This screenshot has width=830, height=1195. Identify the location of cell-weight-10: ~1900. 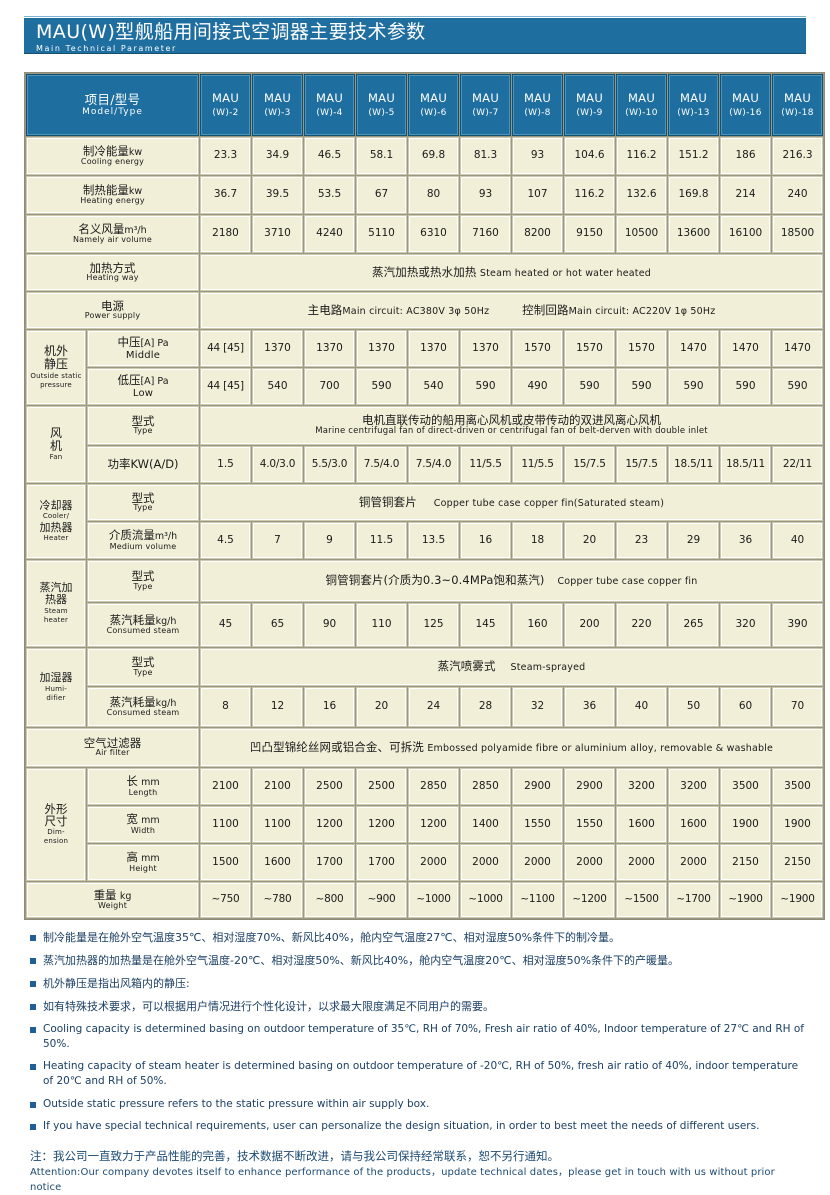
(746, 900).